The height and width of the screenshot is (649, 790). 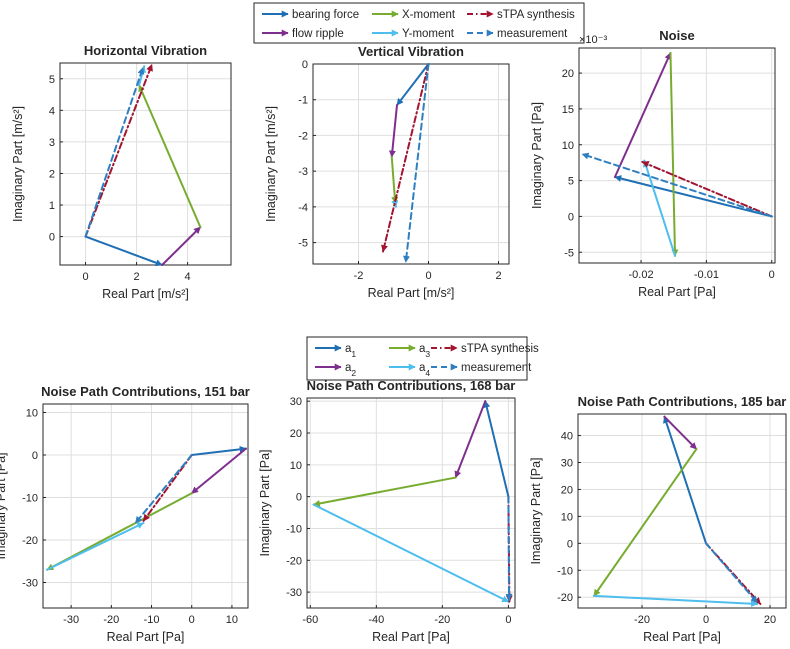 What do you see at coordinates (645, 522) in the screenshot?
I see `arrow-a3` at bounding box center [645, 522].